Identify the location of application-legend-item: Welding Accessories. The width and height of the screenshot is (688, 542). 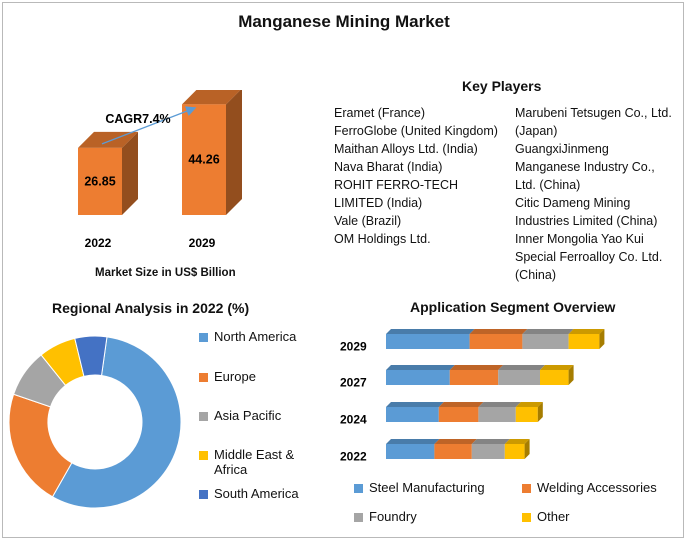
(589, 487).